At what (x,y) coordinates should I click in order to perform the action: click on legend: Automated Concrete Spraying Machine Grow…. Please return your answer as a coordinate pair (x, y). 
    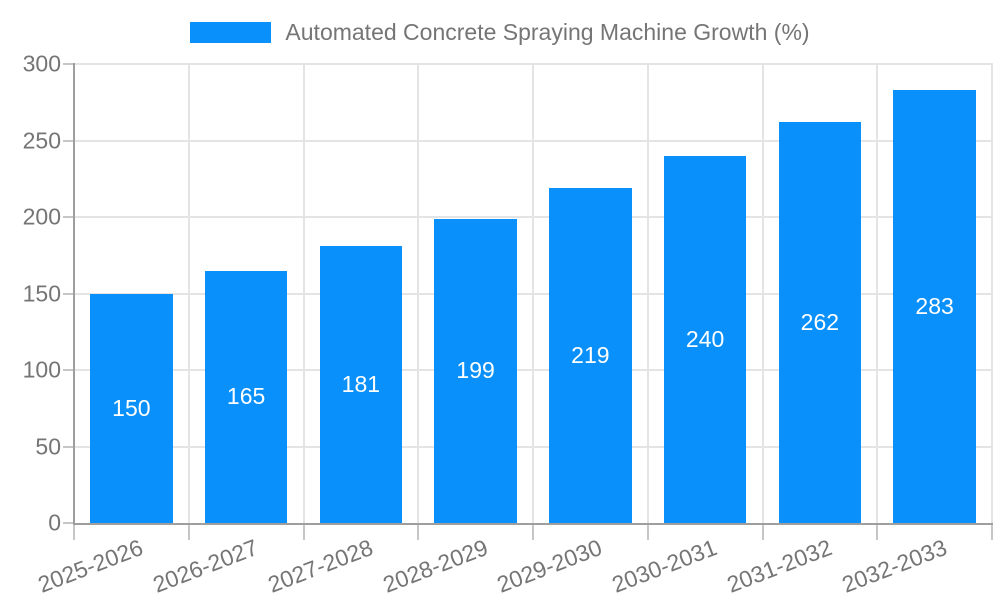
    Looking at the image, I should click on (500, 32).